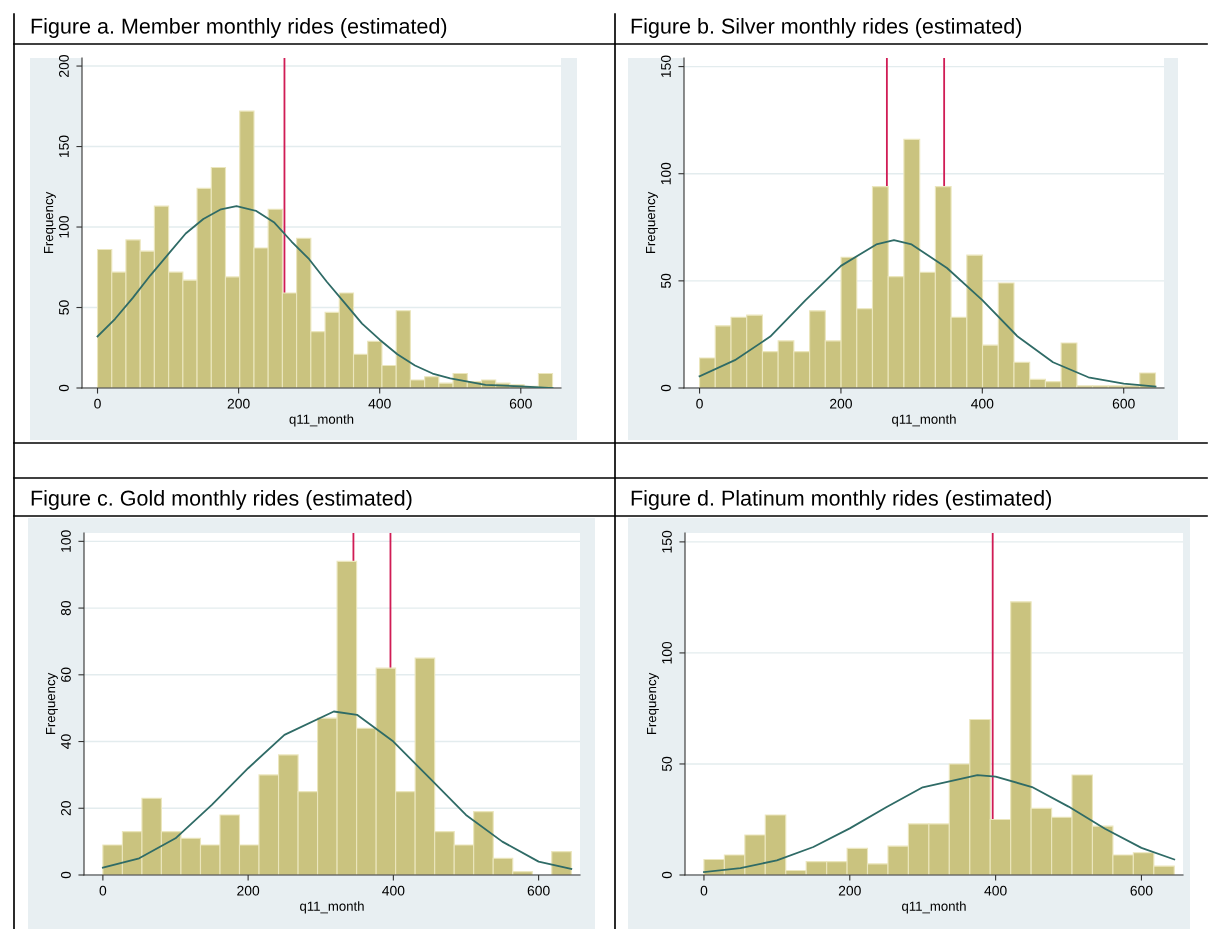  What do you see at coordinates (826, 28) in the screenshot?
I see `chart-title: Figure b. Silver monthly rides (estimated)` at bounding box center [826, 28].